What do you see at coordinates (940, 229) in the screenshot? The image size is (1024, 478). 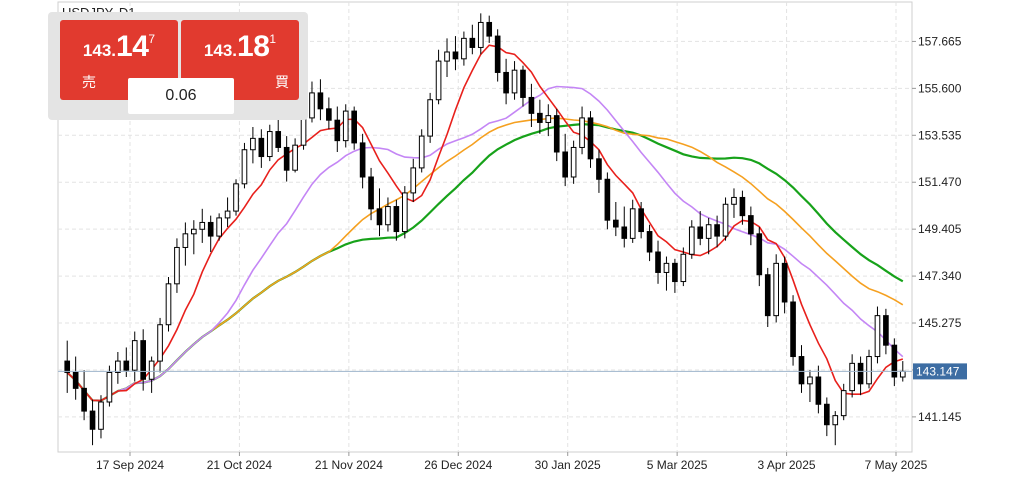 I see `y-tick-label: 149.405` at bounding box center [940, 229].